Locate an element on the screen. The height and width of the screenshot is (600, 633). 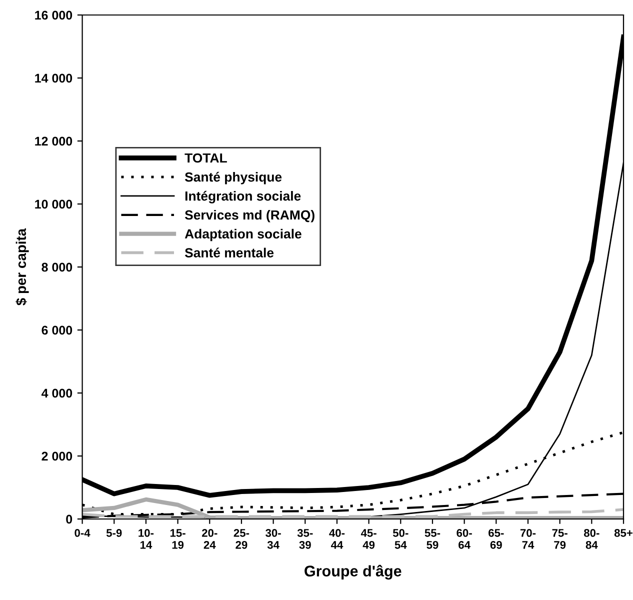
y-axis-title: $ per capita is located at coordinates (22, 267).